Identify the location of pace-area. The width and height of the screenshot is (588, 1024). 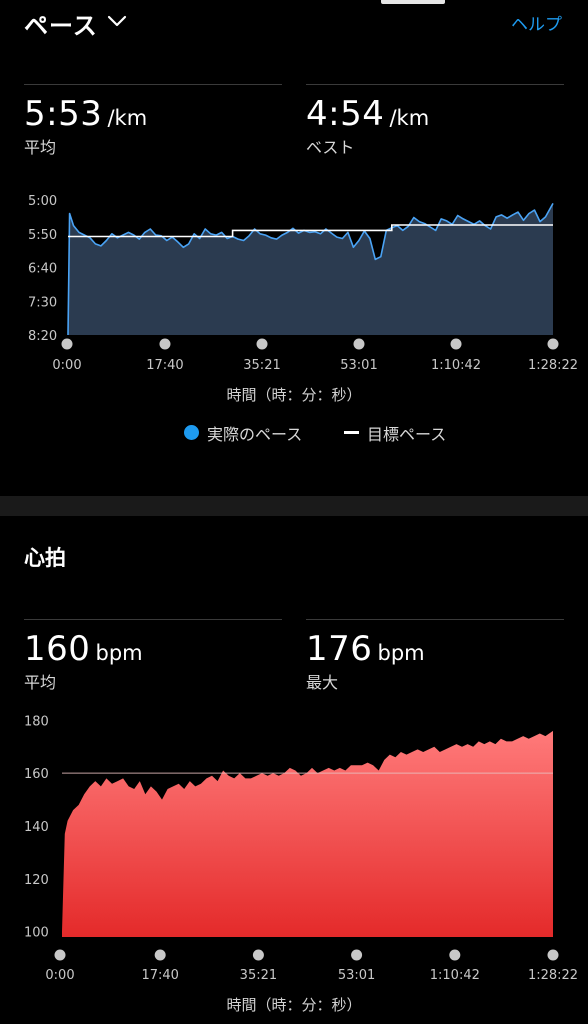
(310, 269).